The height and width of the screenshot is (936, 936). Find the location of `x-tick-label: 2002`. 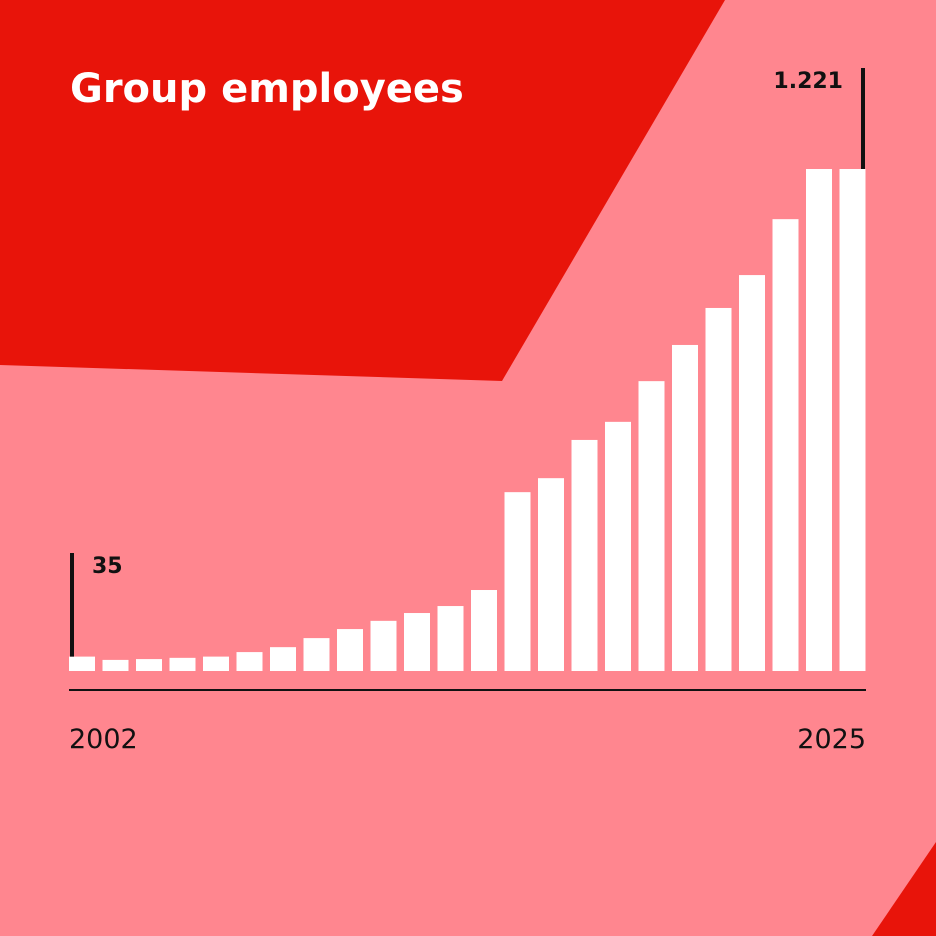

x-tick-label: 2002 is located at coordinates (103, 739).